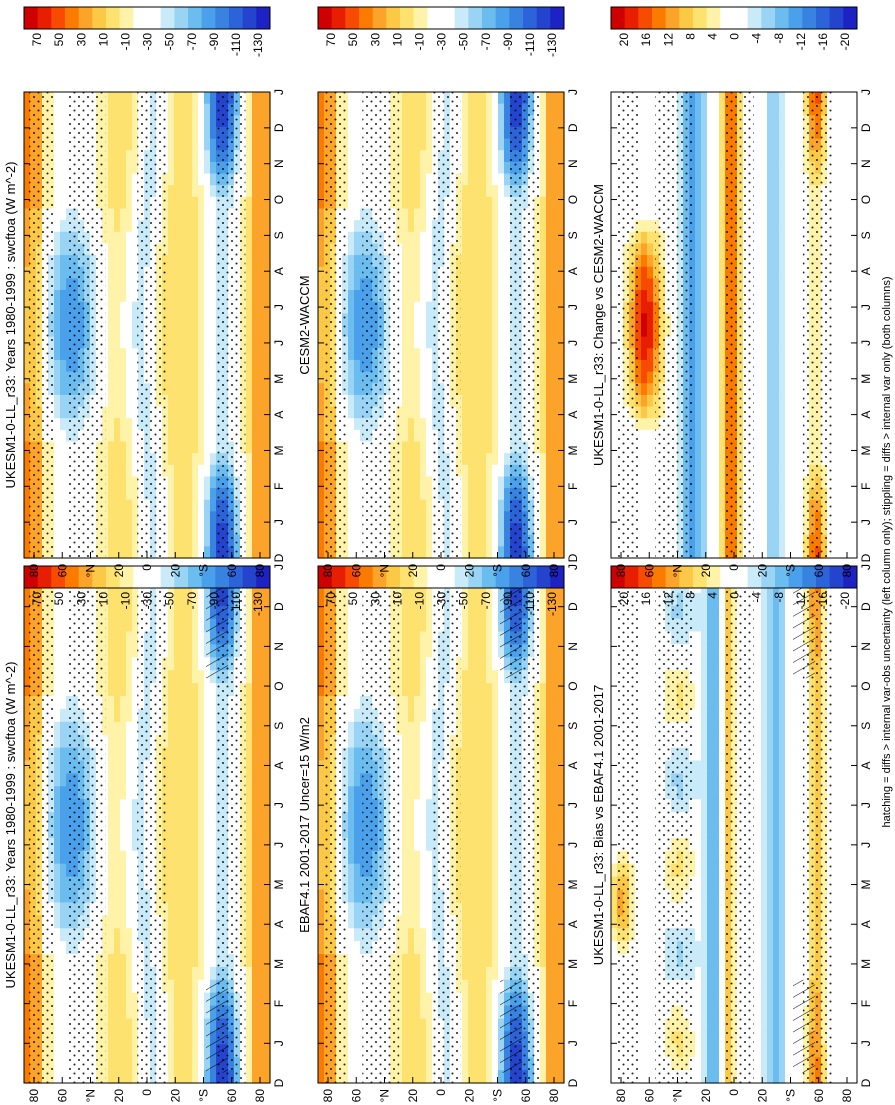 This screenshot has height=1105, width=895. Describe the element at coordinates (356, 1096) in the screenshot. I see `lat-tick-label: 60` at that location.